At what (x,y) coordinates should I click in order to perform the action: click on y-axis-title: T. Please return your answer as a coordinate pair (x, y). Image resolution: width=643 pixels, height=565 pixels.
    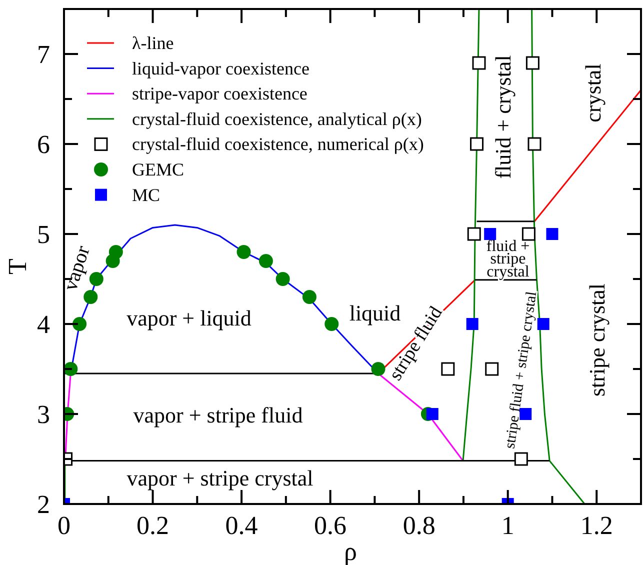
    Looking at the image, I should click on (17, 266).